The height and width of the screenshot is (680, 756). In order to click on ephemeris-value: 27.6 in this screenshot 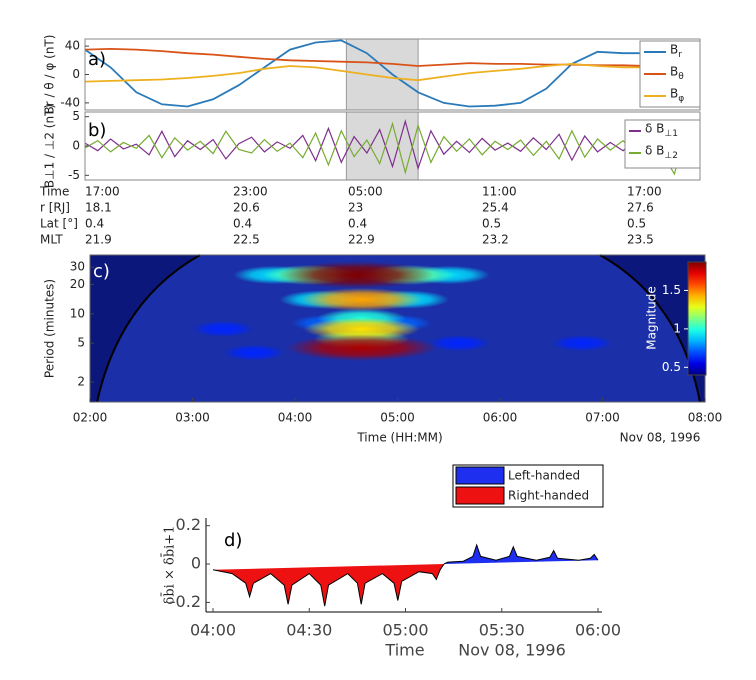, I will do `click(640, 208)`.